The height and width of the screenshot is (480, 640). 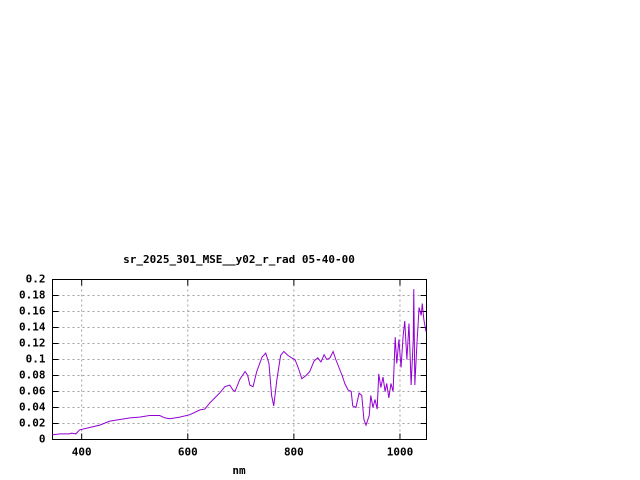 I want to click on x-axis-label: nm, so click(x=239, y=470).